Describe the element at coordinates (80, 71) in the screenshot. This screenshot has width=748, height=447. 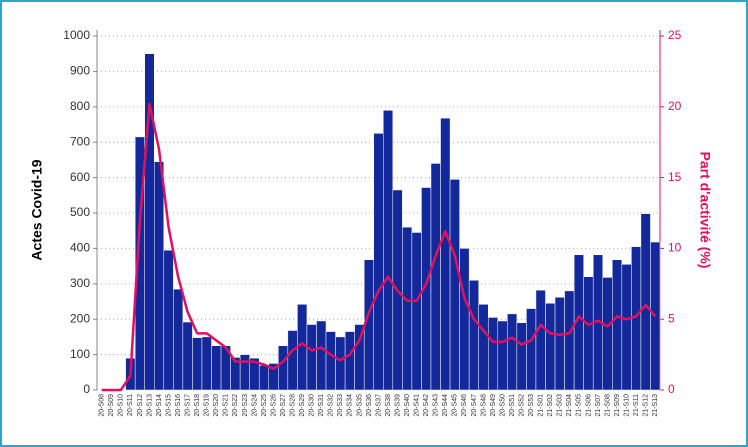
I see `y-tick-label: 900` at that location.